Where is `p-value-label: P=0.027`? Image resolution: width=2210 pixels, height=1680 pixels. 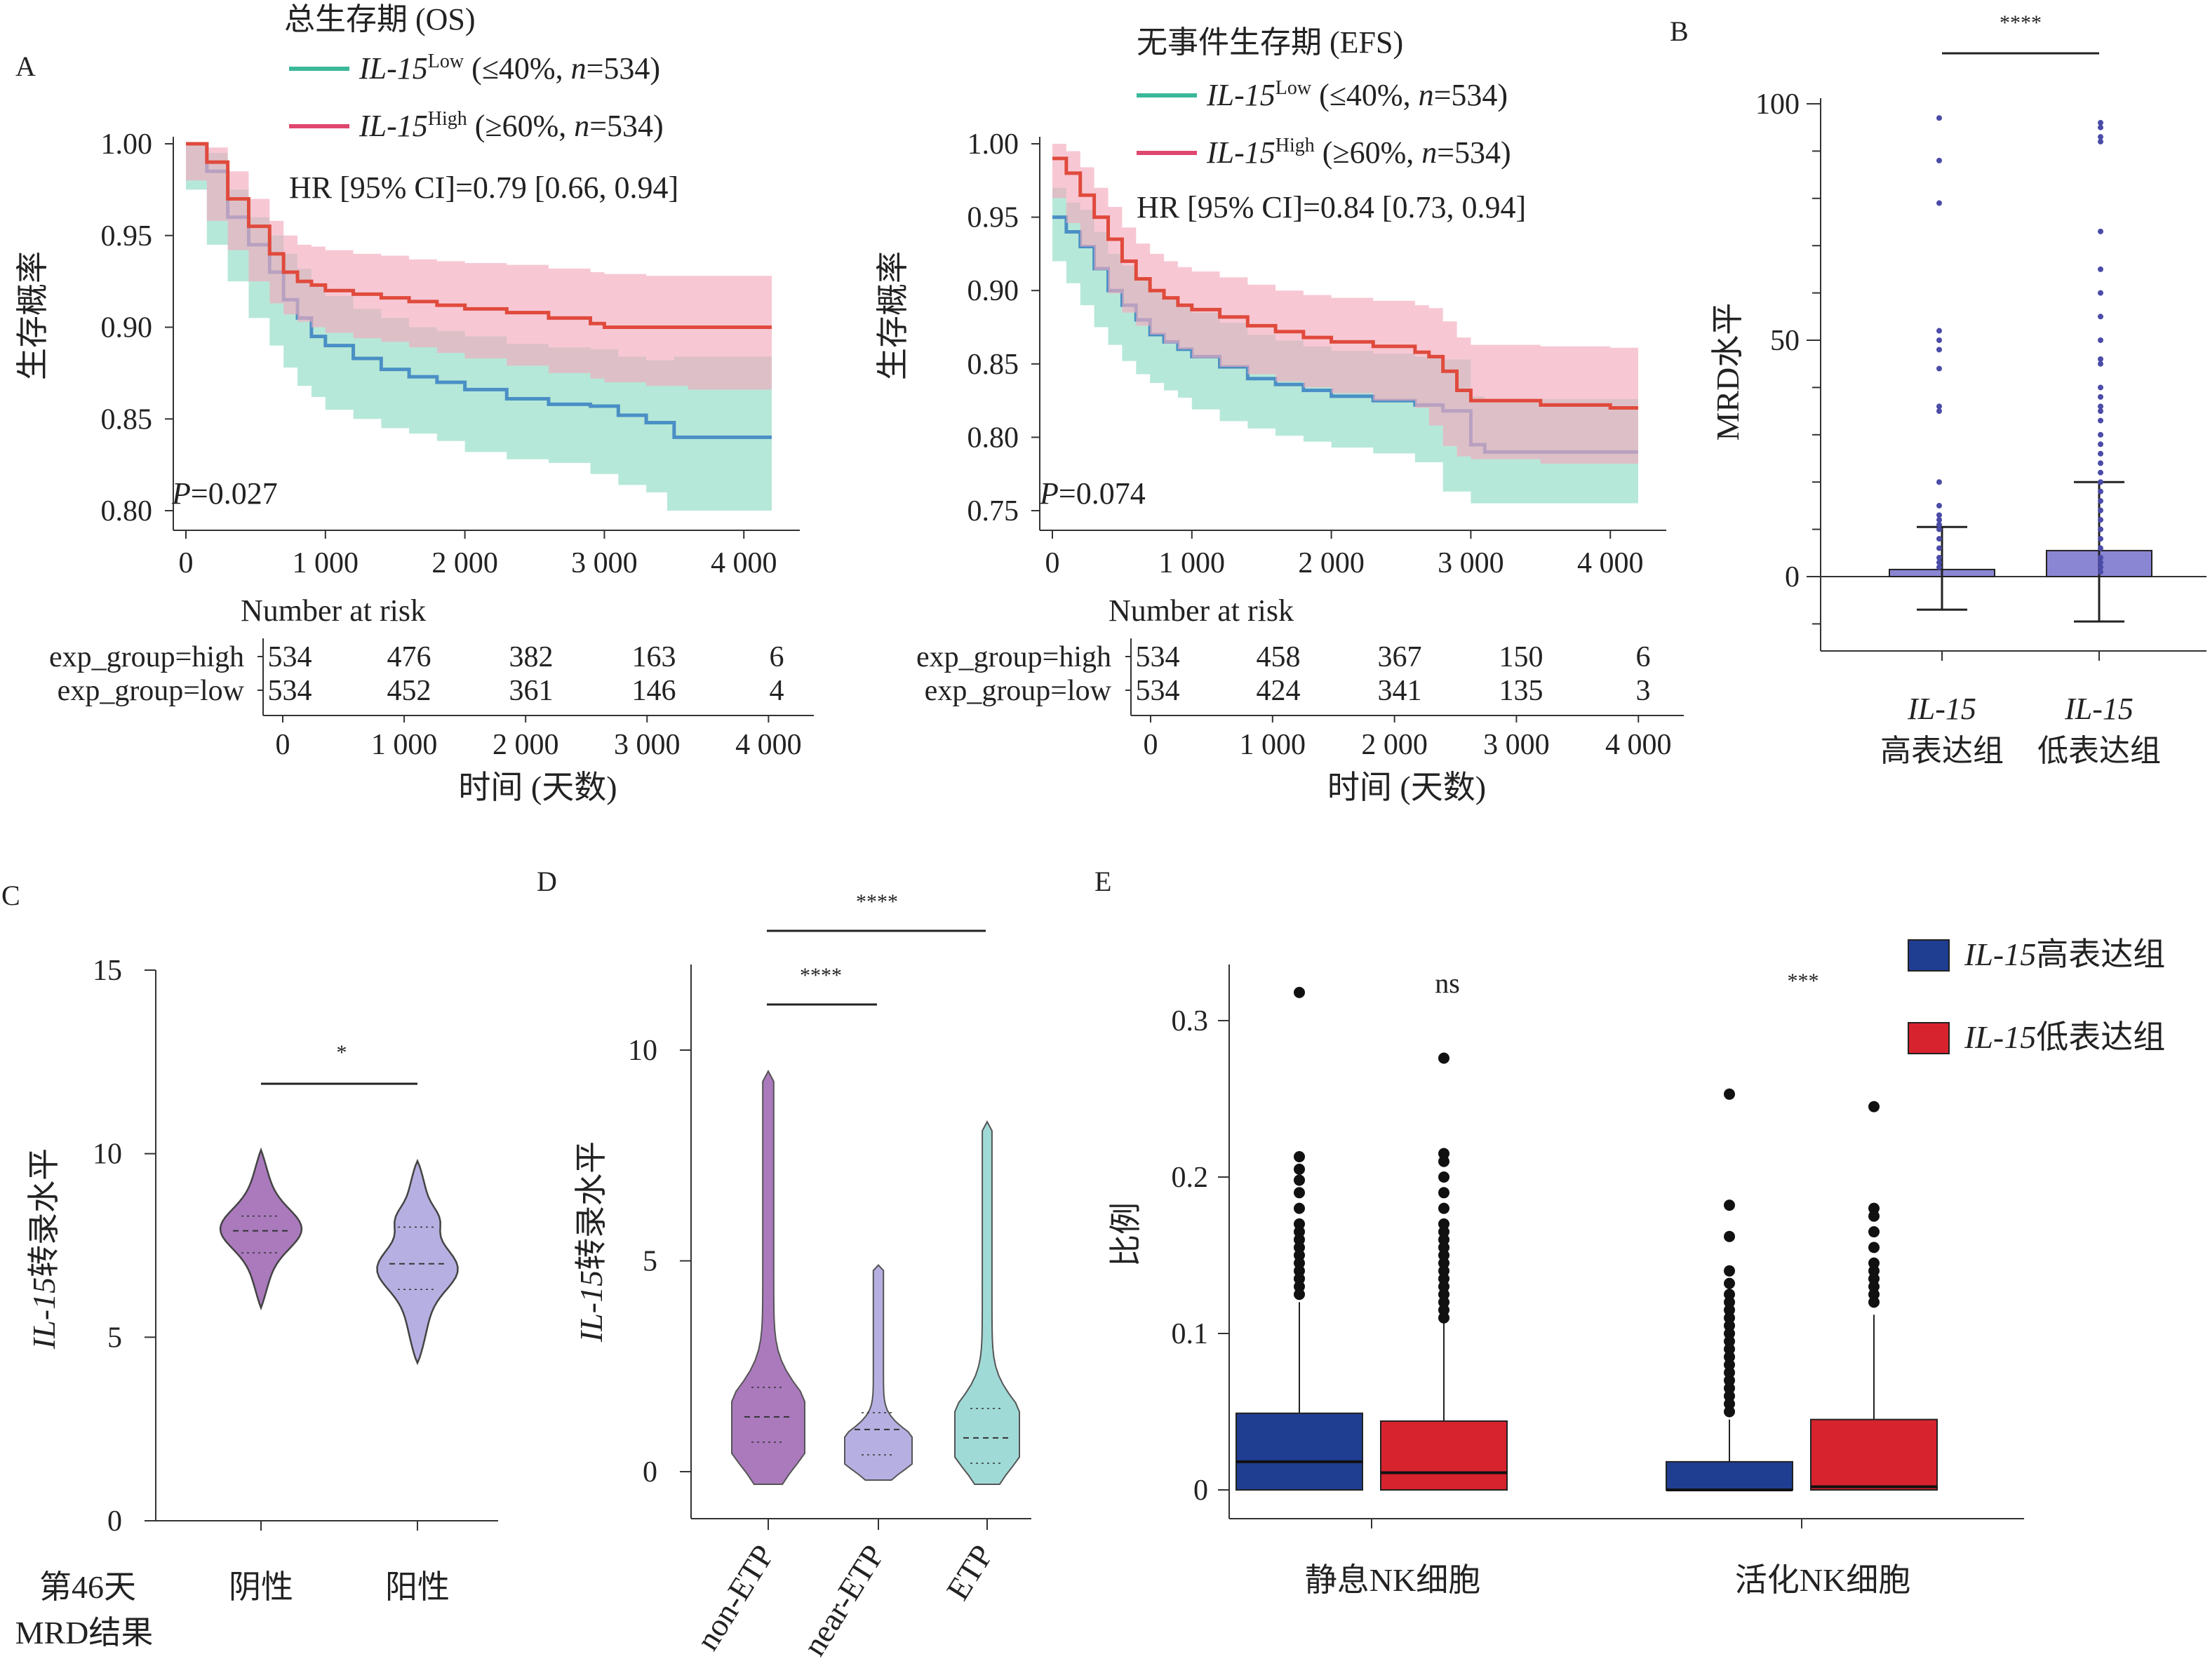 p-value-label: P=0.027 is located at coordinates (224, 494).